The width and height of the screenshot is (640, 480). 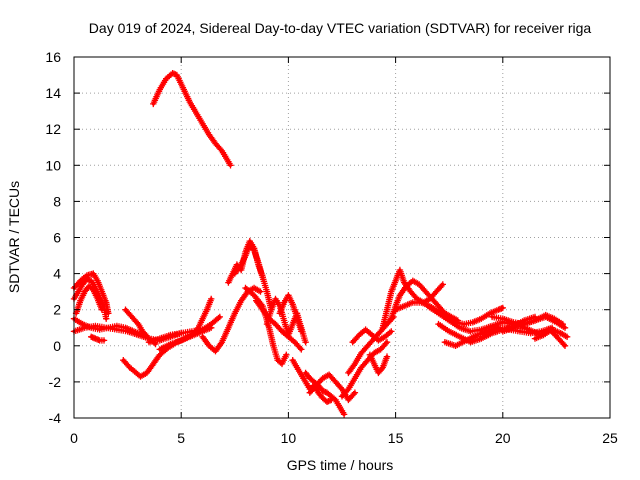 What do you see at coordinates (57, 238) in the screenshot?
I see `y-tick-label: 6` at bounding box center [57, 238].